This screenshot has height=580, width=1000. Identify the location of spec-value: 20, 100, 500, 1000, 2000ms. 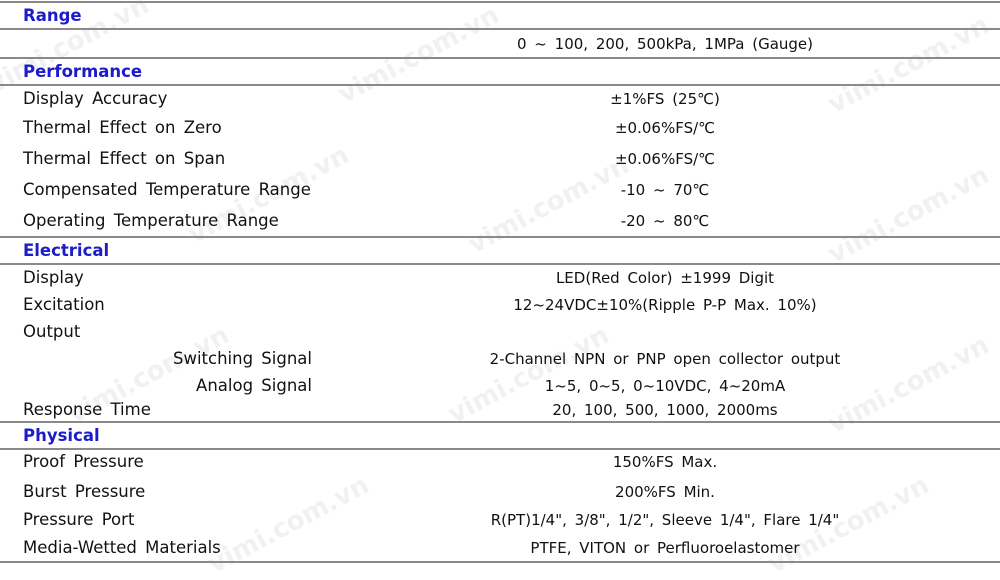
(665, 410).